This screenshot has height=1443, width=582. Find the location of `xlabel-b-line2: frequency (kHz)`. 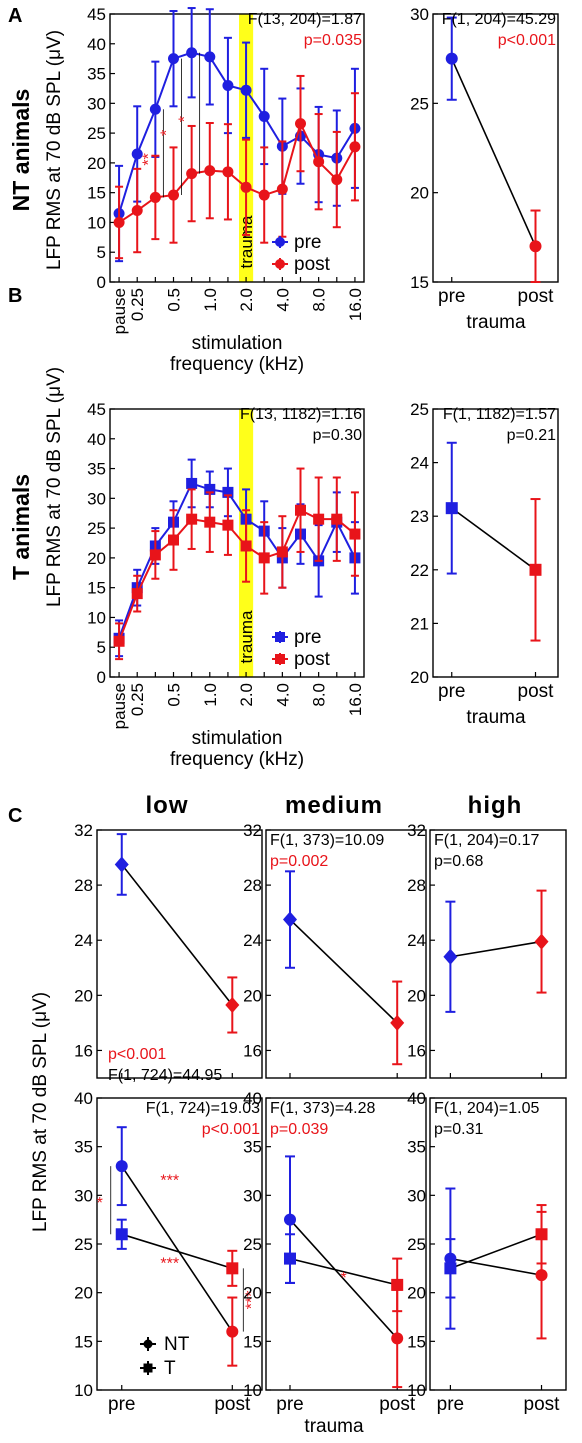

xlabel-b-line2: frequency (kHz) is located at coordinates (237, 759).